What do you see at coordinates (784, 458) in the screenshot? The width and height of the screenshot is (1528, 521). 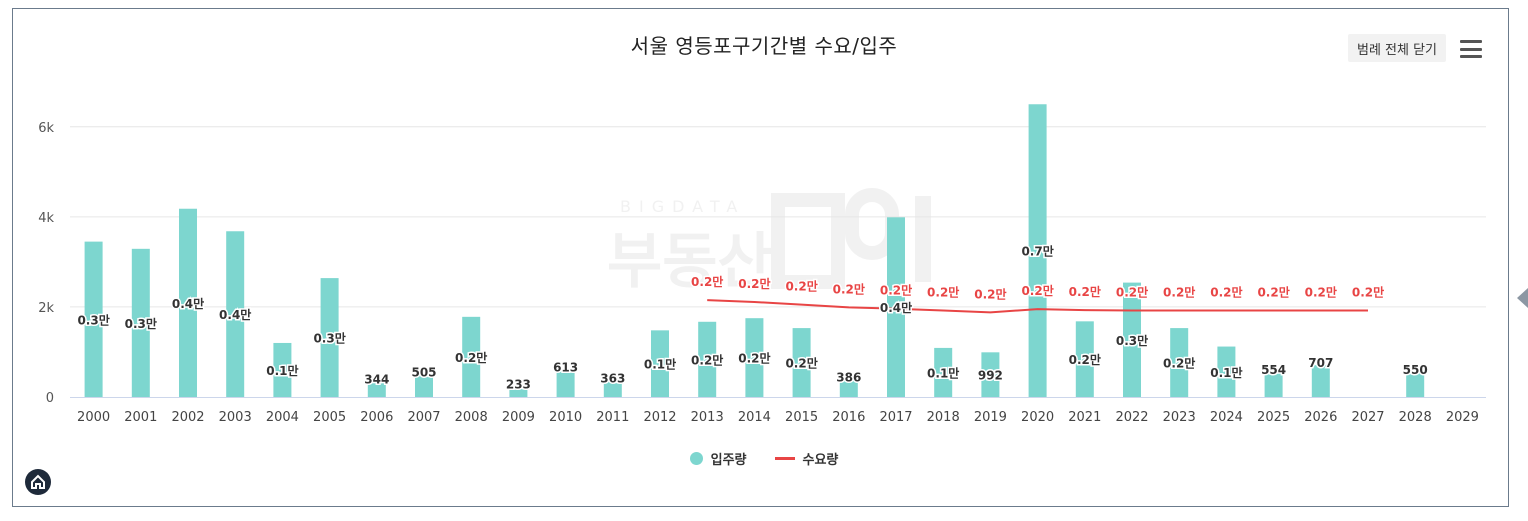 I see `legend-line-icon` at bounding box center [784, 458].